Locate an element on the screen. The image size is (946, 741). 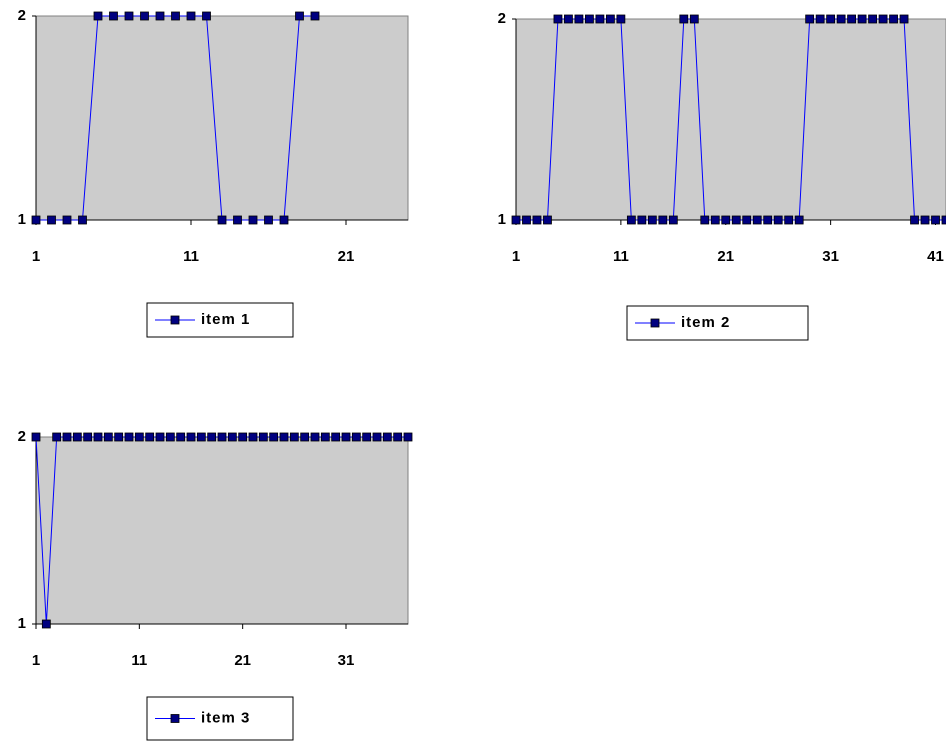
x-tick-label: 31 is located at coordinates (830, 256).